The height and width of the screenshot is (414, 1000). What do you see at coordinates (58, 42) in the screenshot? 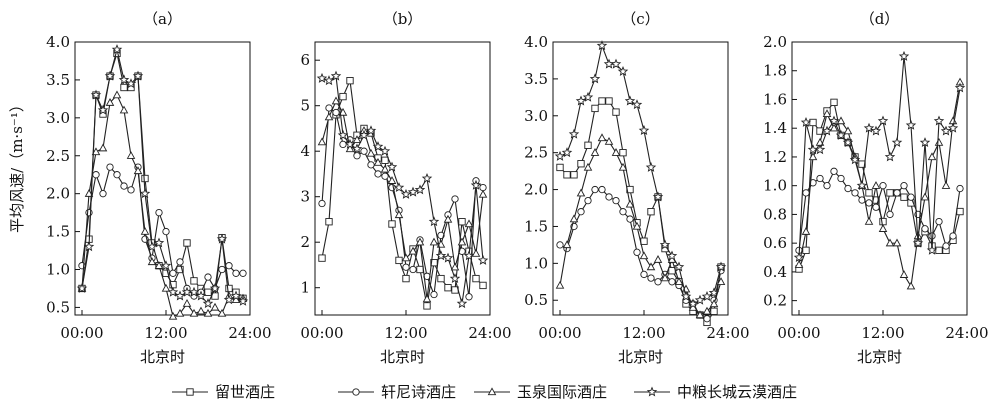
I see `y-tick-label: 4.0` at bounding box center [58, 42].